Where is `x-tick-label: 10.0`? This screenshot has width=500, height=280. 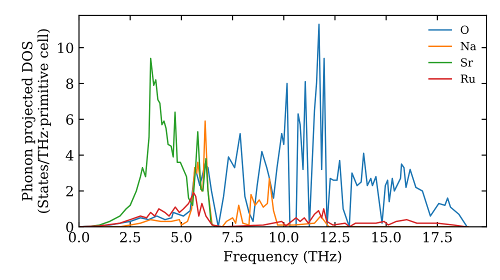
x-tick-label: 10.0 is located at coordinates (284, 237).